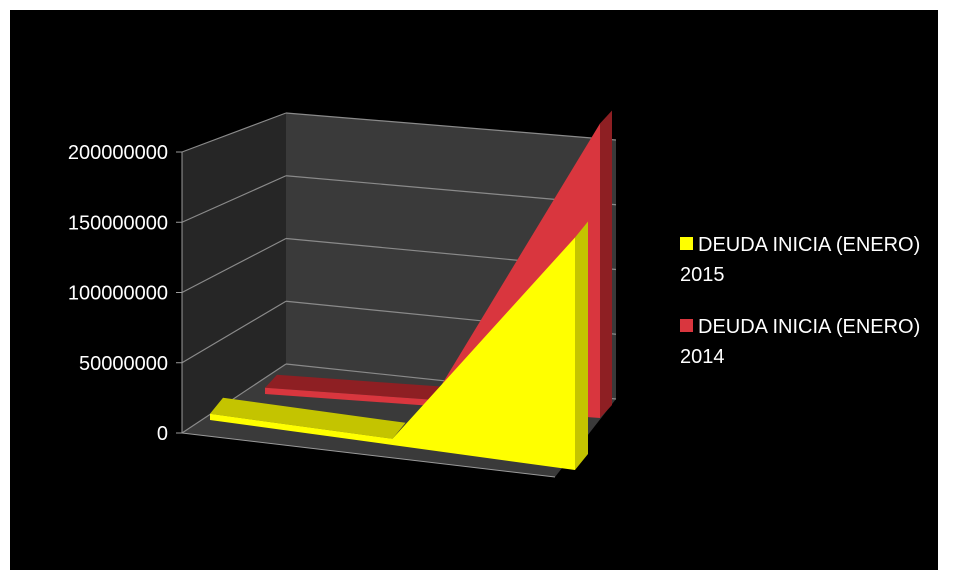 The image size is (956, 581). I want to click on legend-item-2014: DEUDA INICIA (ENERO) 2014, so click(809, 342).